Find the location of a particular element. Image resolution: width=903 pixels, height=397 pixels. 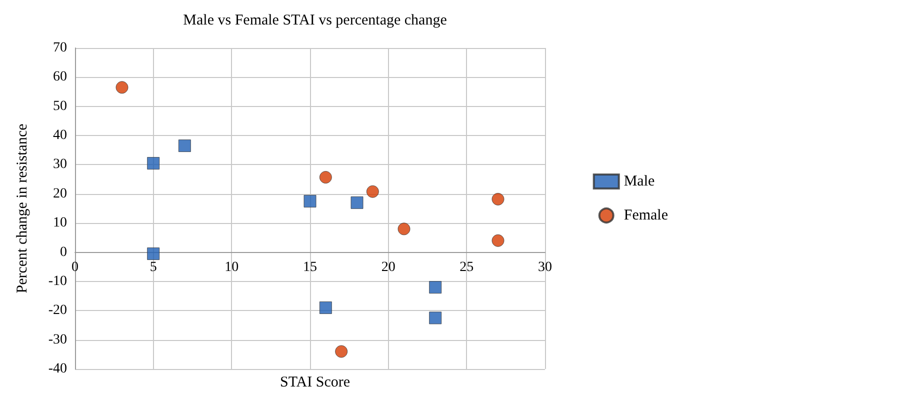

x-tick-label: 5 is located at coordinates (153, 267).